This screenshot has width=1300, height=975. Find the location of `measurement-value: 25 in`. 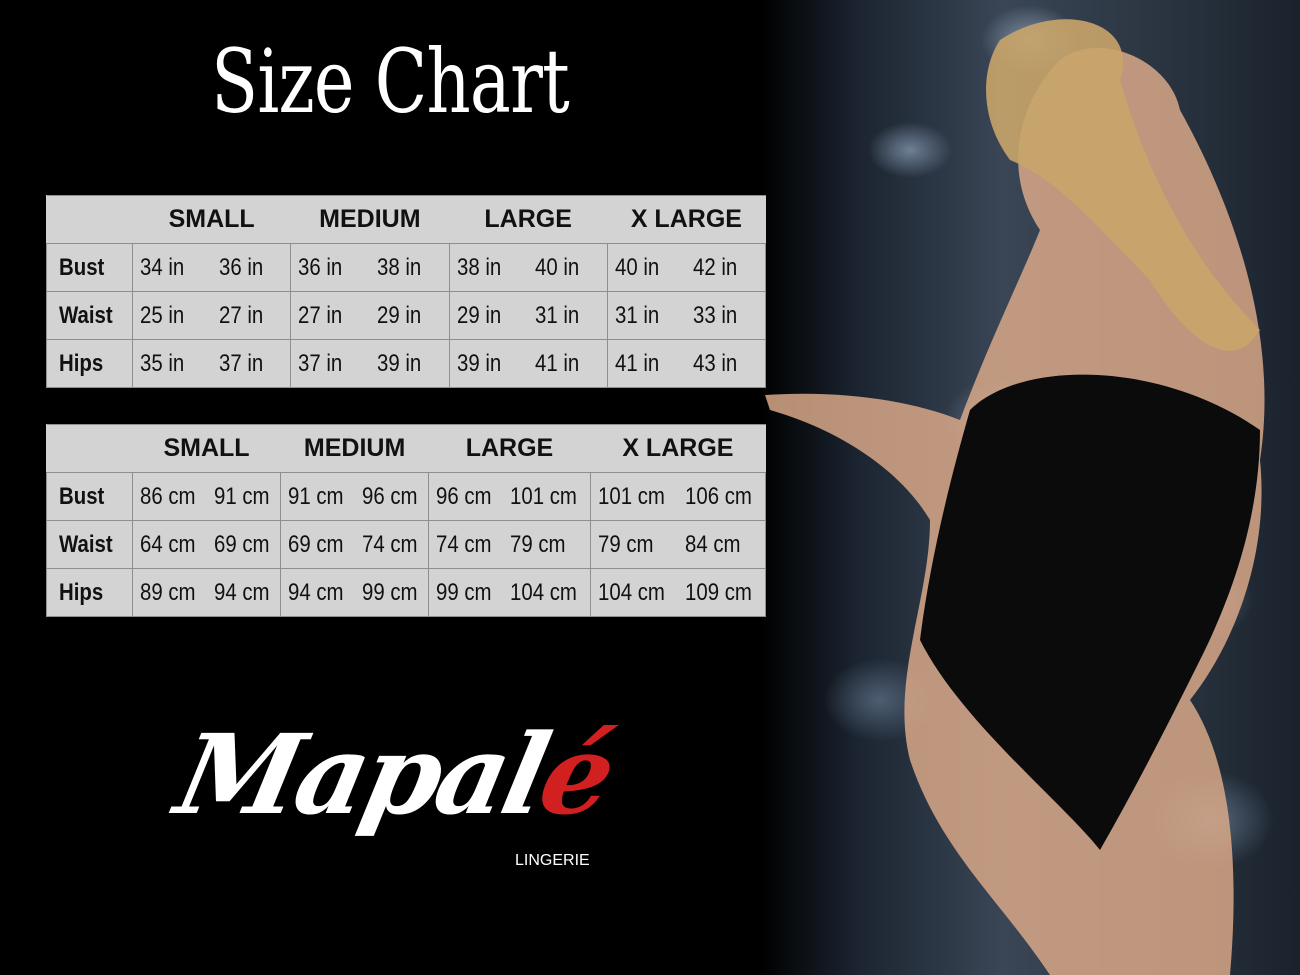

measurement-value: 25 in is located at coordinates (162, 315).